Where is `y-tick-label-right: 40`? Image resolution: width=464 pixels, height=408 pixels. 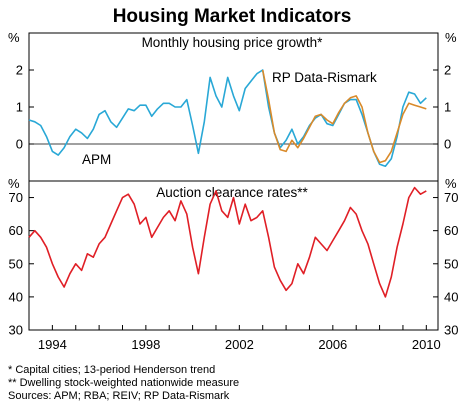
y-tick-label-right: 40 is located at coordinates (451, 296).